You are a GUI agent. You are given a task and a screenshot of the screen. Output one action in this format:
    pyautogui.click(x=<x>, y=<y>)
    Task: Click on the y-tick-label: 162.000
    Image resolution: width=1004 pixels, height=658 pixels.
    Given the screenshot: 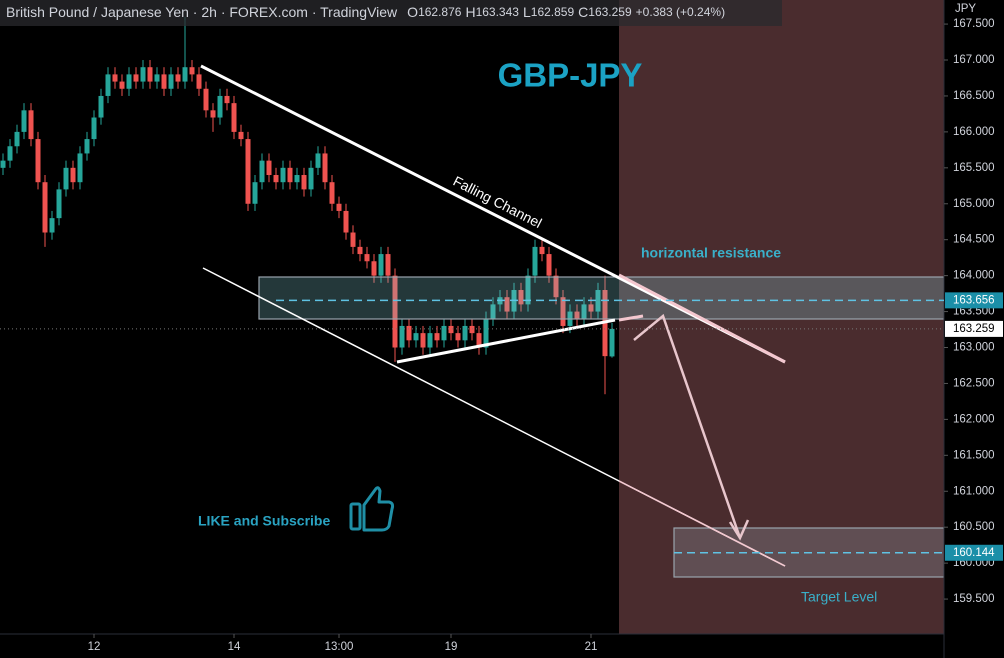 What is the action you would take?
    pyautogui.click(x=974, y=419)
    